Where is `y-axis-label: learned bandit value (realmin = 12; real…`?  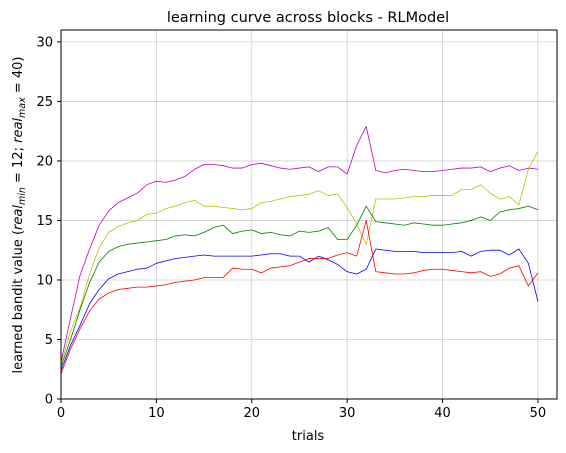
y-axis-label: learned bandit value (realmin = 12; real… is located at coordinates (19, 214).